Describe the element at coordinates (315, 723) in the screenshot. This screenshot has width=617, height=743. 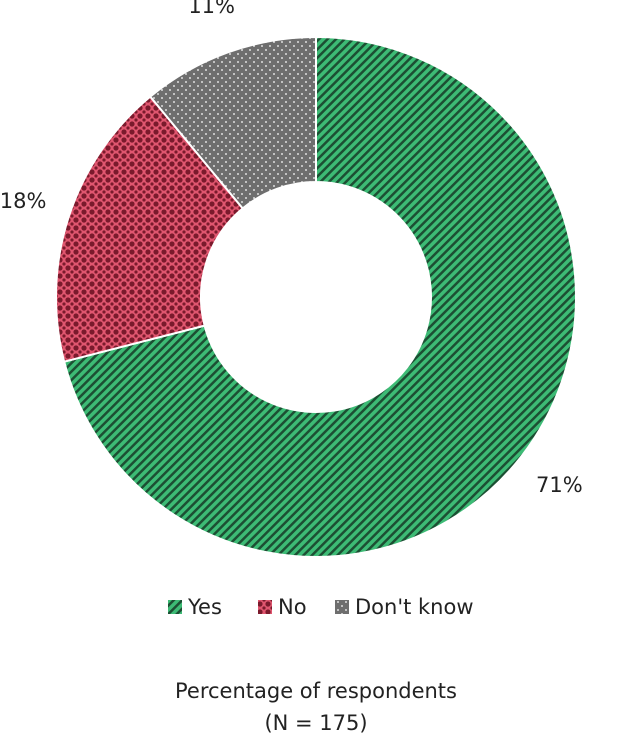
I see `caption: (N = 175)` at that location.